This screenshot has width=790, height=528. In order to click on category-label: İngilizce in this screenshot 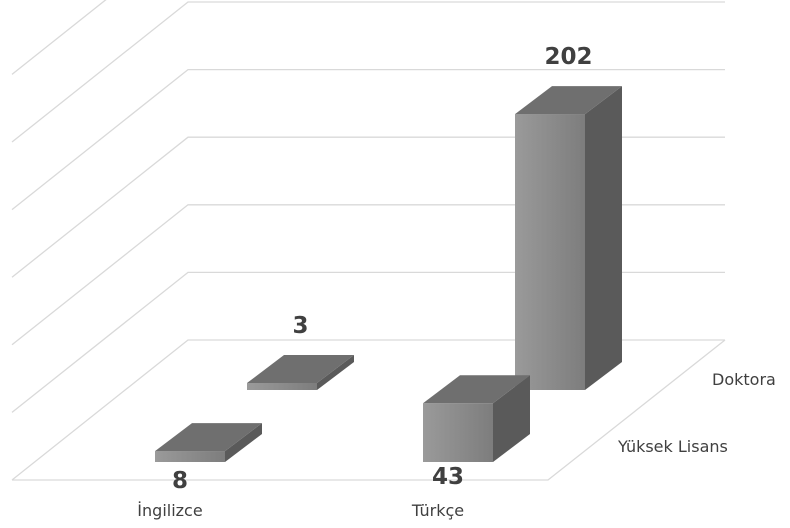, I will do `click(169, 510)`.